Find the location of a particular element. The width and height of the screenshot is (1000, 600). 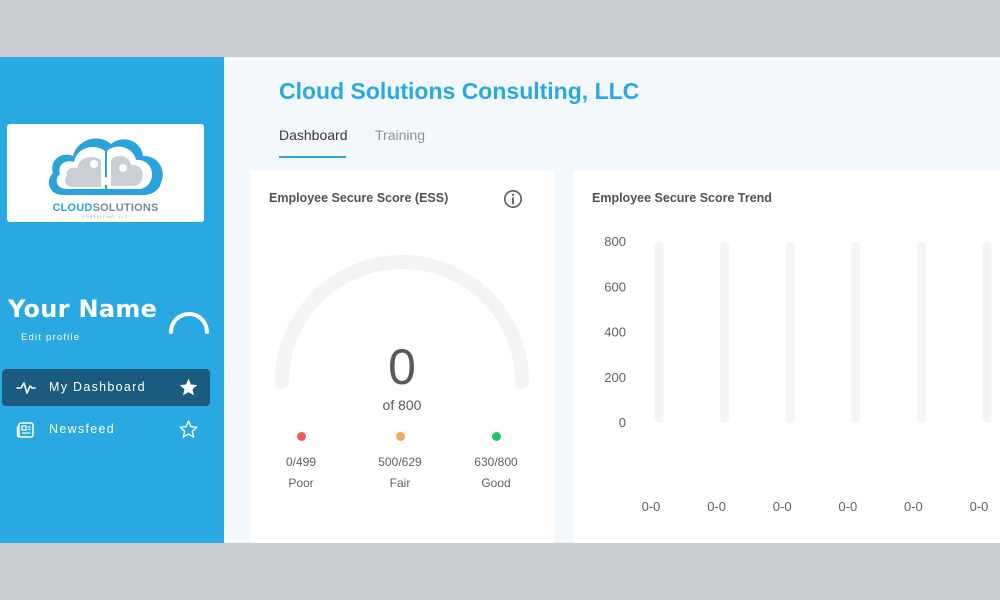

legend-range: 0/499 is located at coordinates (301, 462).